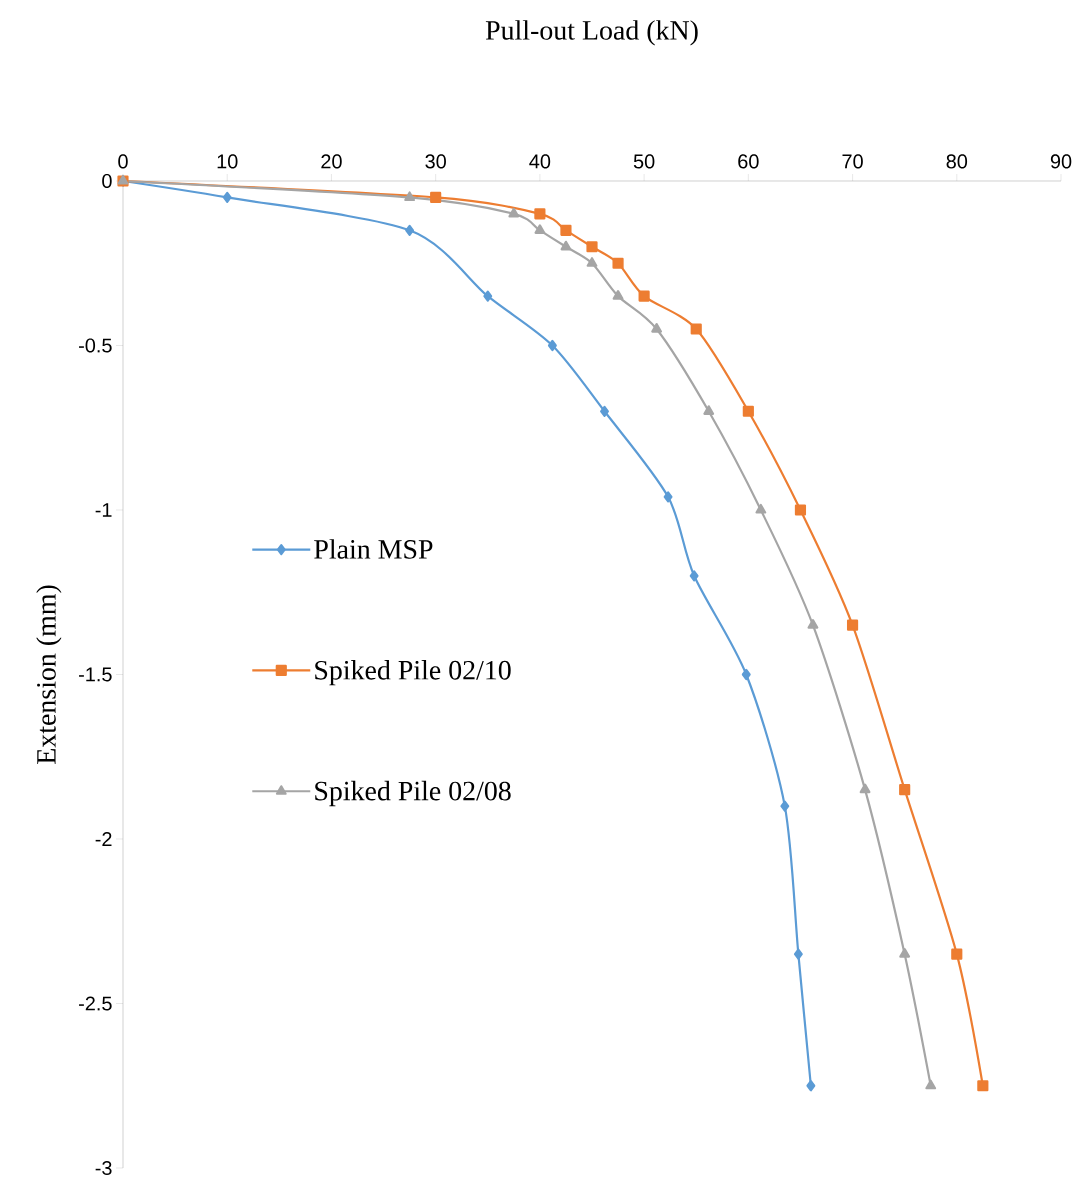  I want to click on x-tick-label: 30, so click(435, 161).